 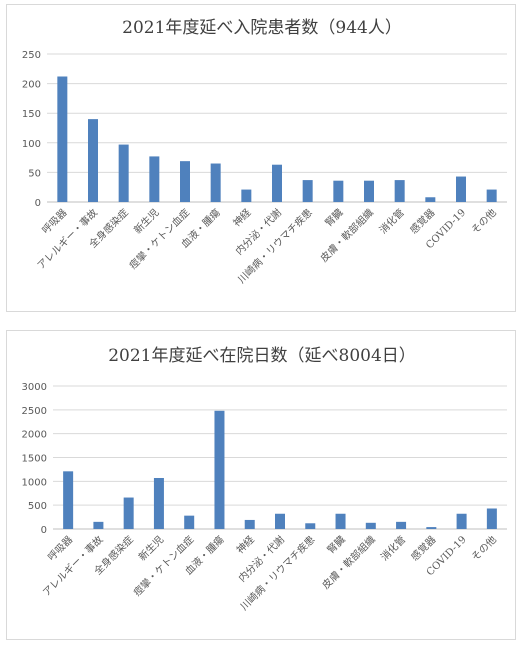 I want to click on chart-title-hospital-days: 2021年度延べ在院日数（延べ8004日）, so click(x=262, y=356).